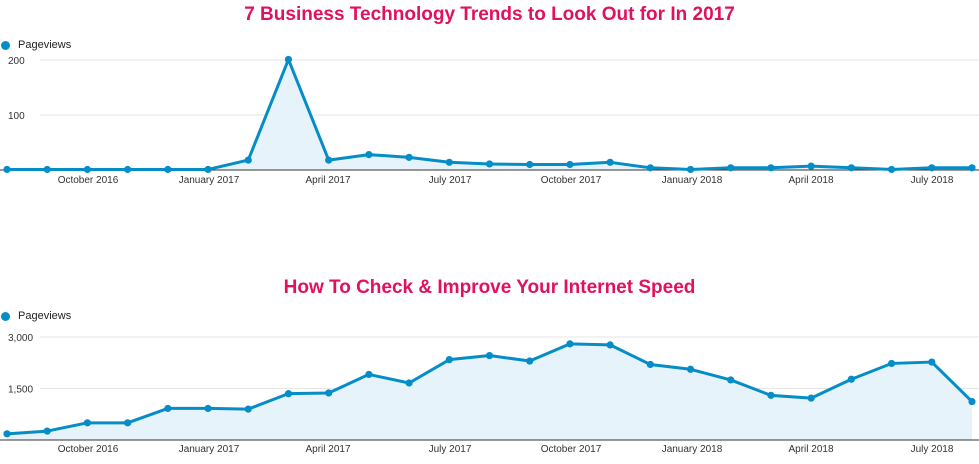 This screenshot has width=979, height=464. What do you see at coordinates (20, 390) in the screenshot?
I see `y-tick-label: 1,500` at bounding box center [20, 390].